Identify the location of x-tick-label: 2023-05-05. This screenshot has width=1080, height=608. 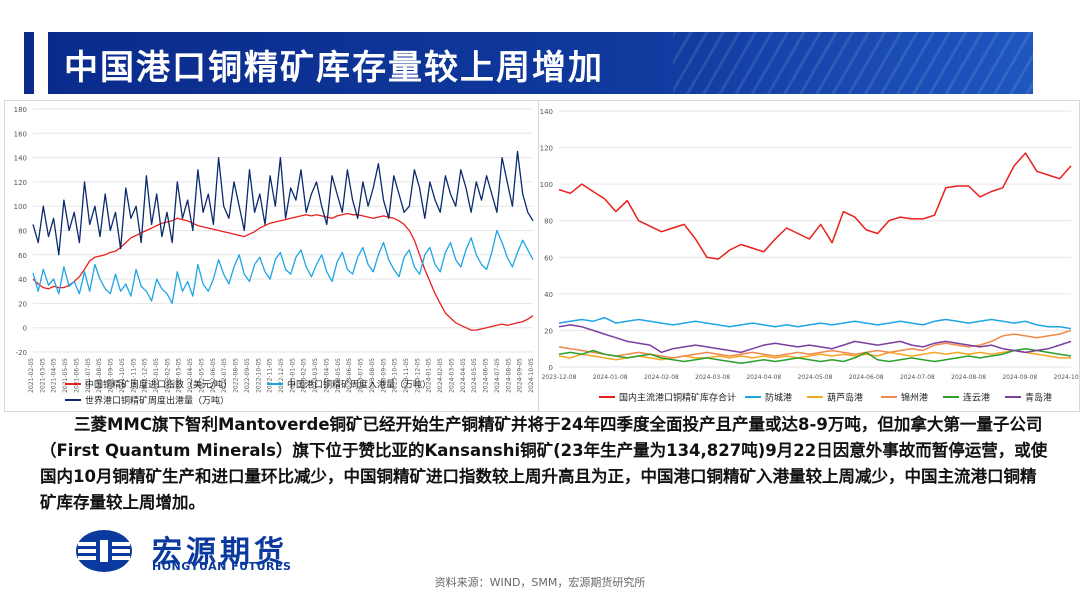
(338, 375).